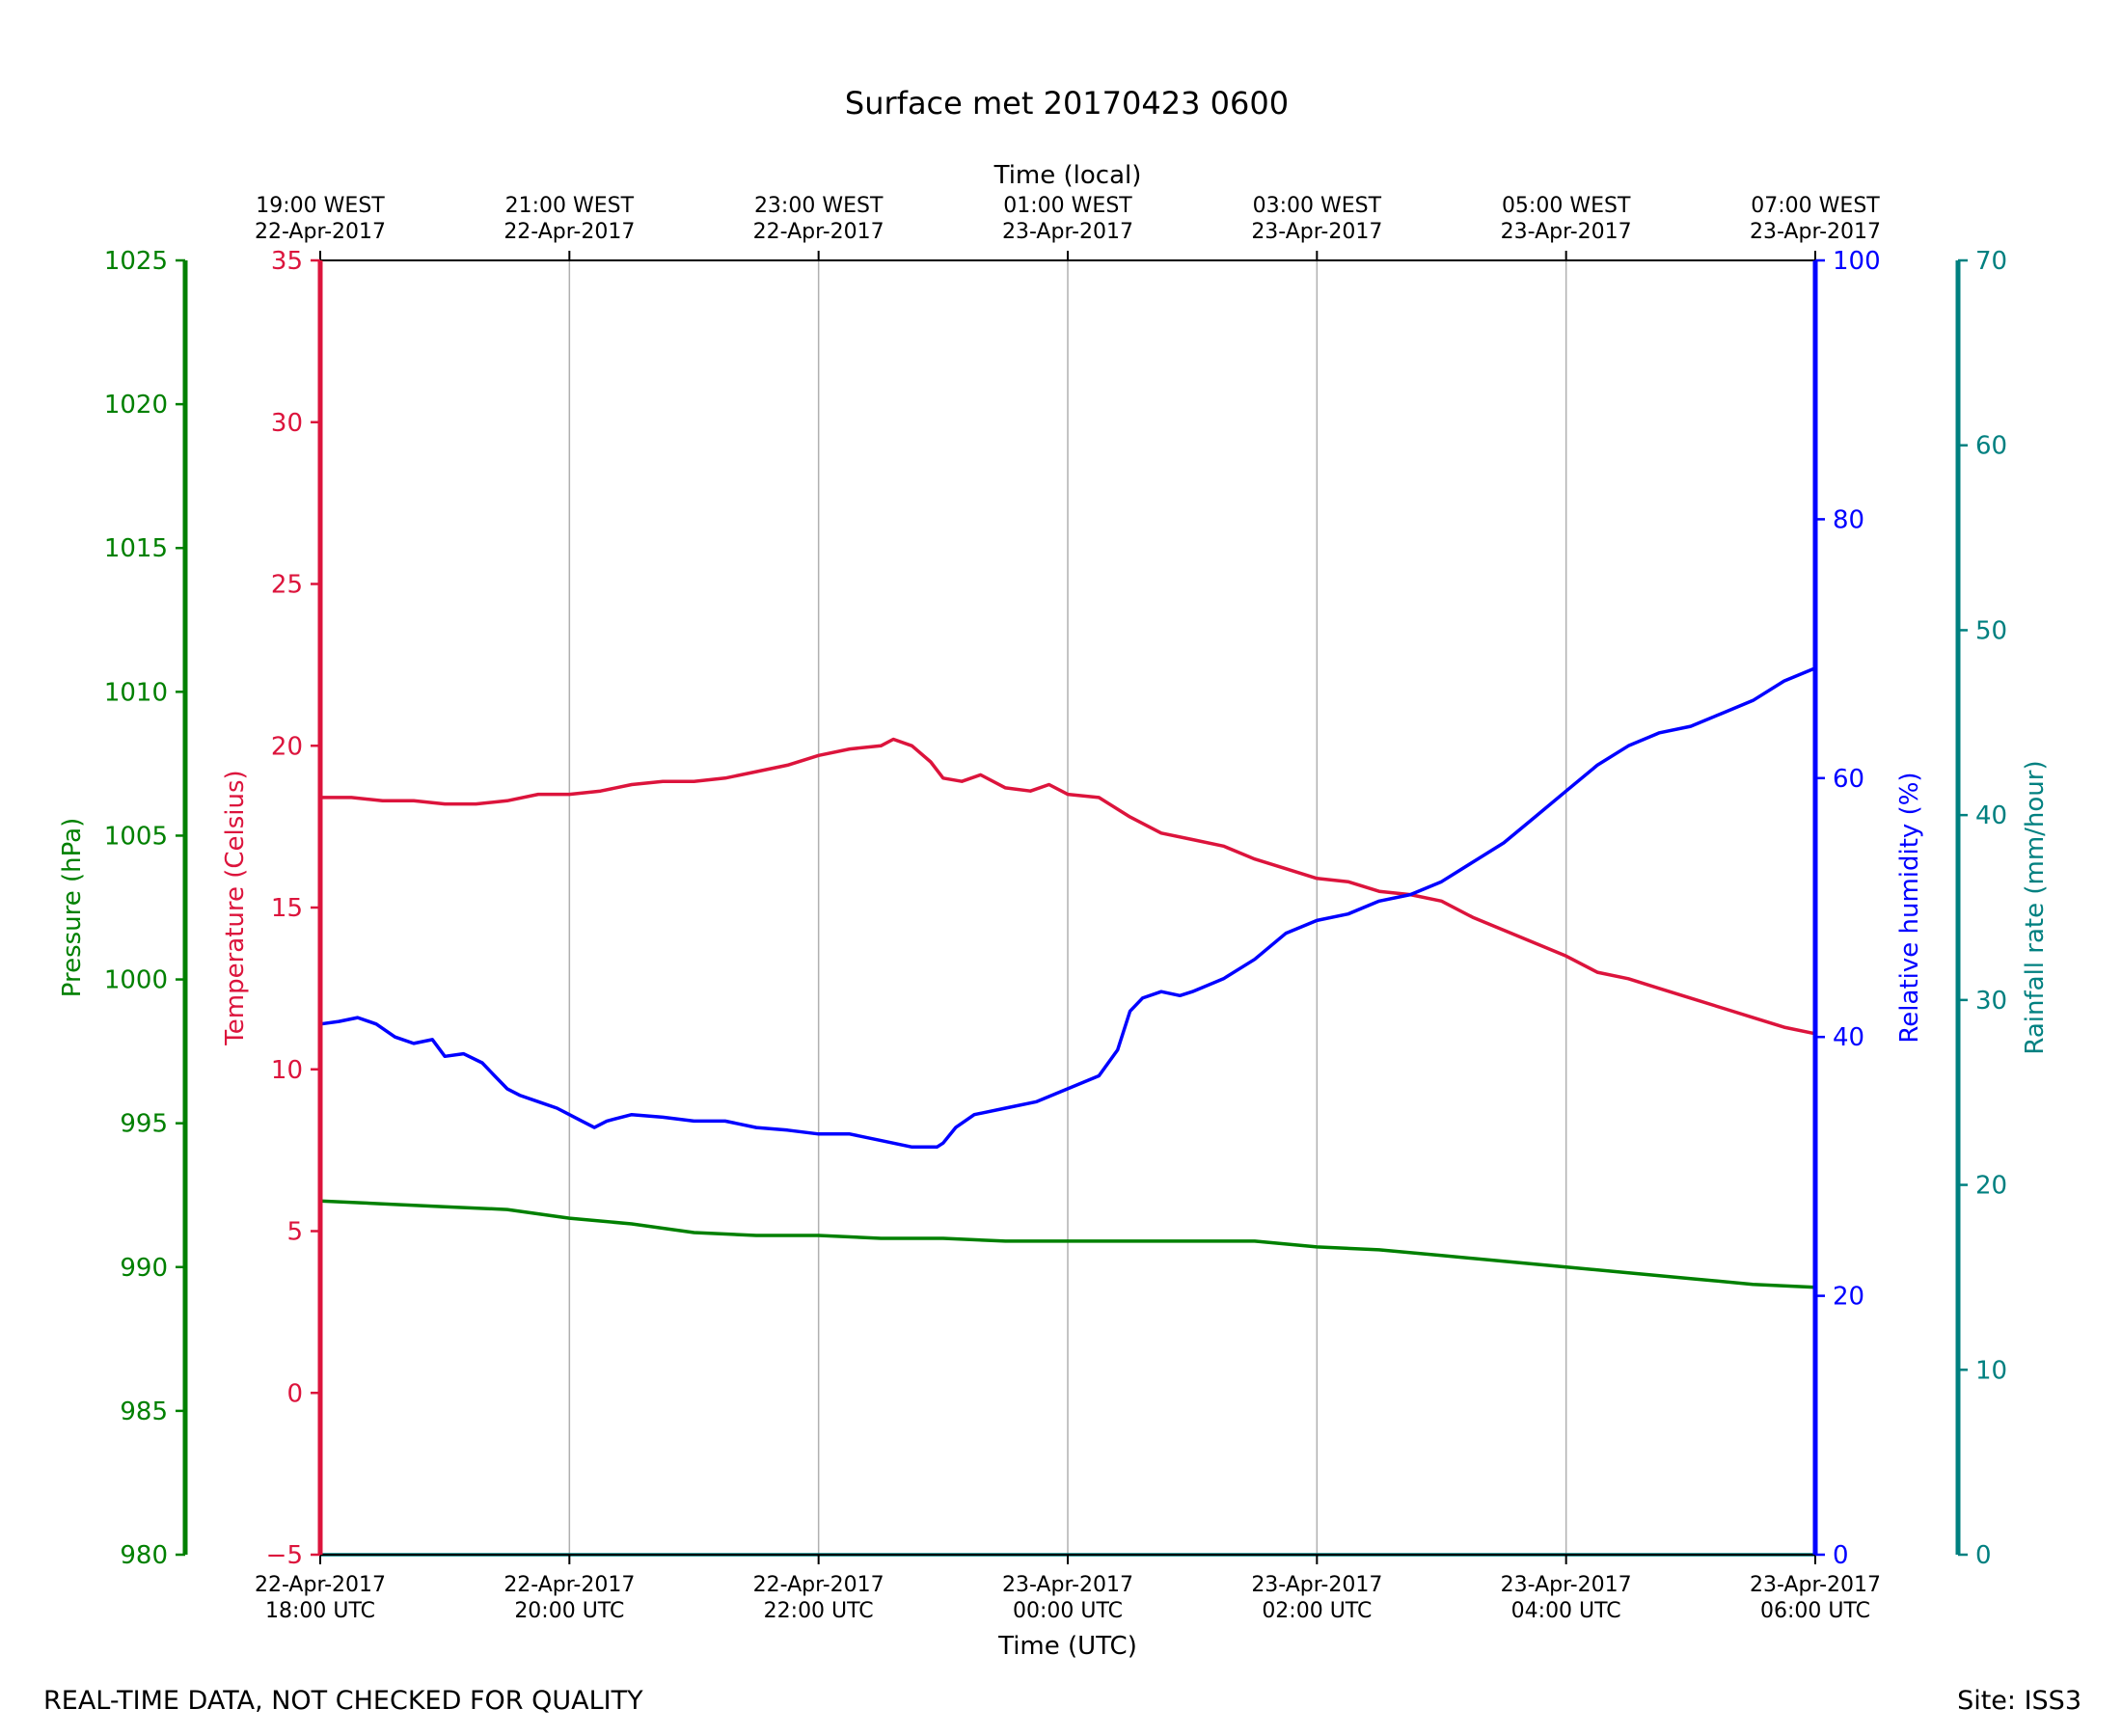  What do you see at coordinates (144, 1269) in the screenshot?
I see `pressure-tick-label: 990` at bounding box center [144, 1269].